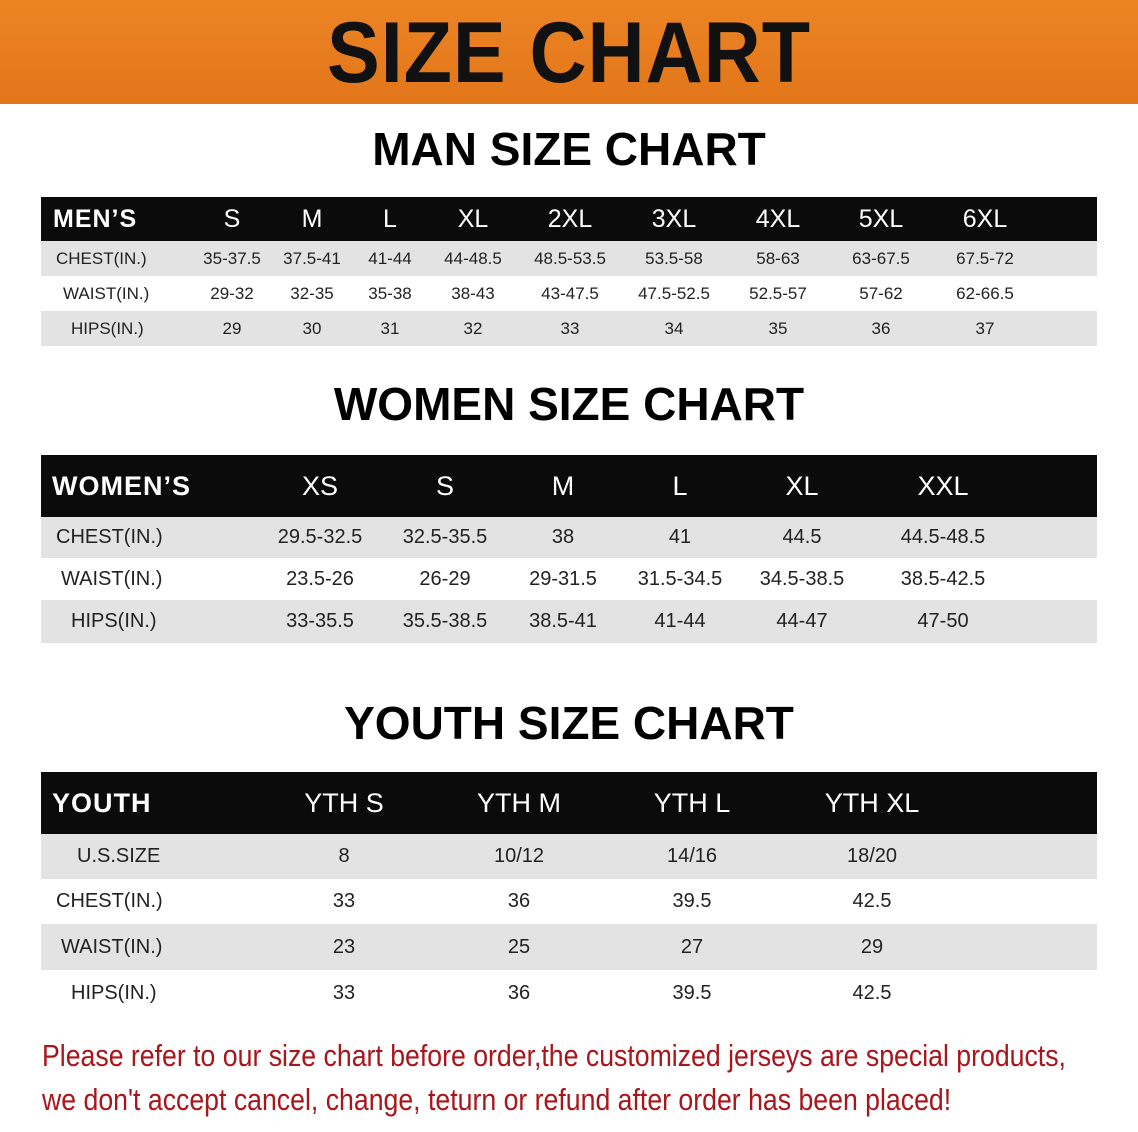 This screenshot has width=1138, height=1132. I want to click on table-cell: 23.5-26, so click(320, 578).